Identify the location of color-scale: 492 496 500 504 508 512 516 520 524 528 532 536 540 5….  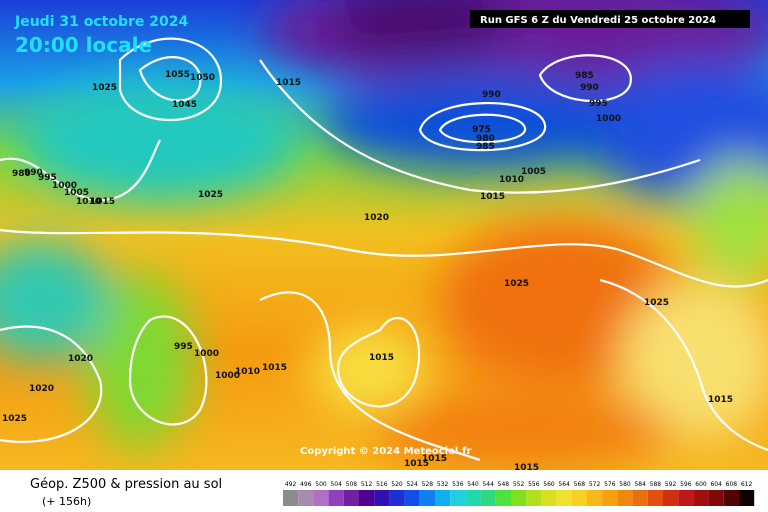
(519, 493).